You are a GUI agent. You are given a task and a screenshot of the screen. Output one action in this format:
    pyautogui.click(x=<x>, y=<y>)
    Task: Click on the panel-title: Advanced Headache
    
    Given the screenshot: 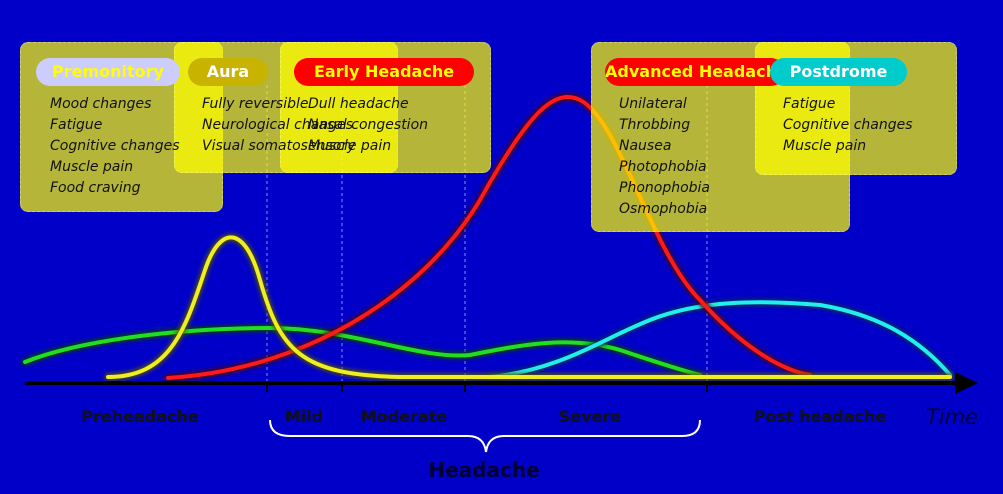 What is the action you would take?
    pyautogui.click(x=695, y=72)
    